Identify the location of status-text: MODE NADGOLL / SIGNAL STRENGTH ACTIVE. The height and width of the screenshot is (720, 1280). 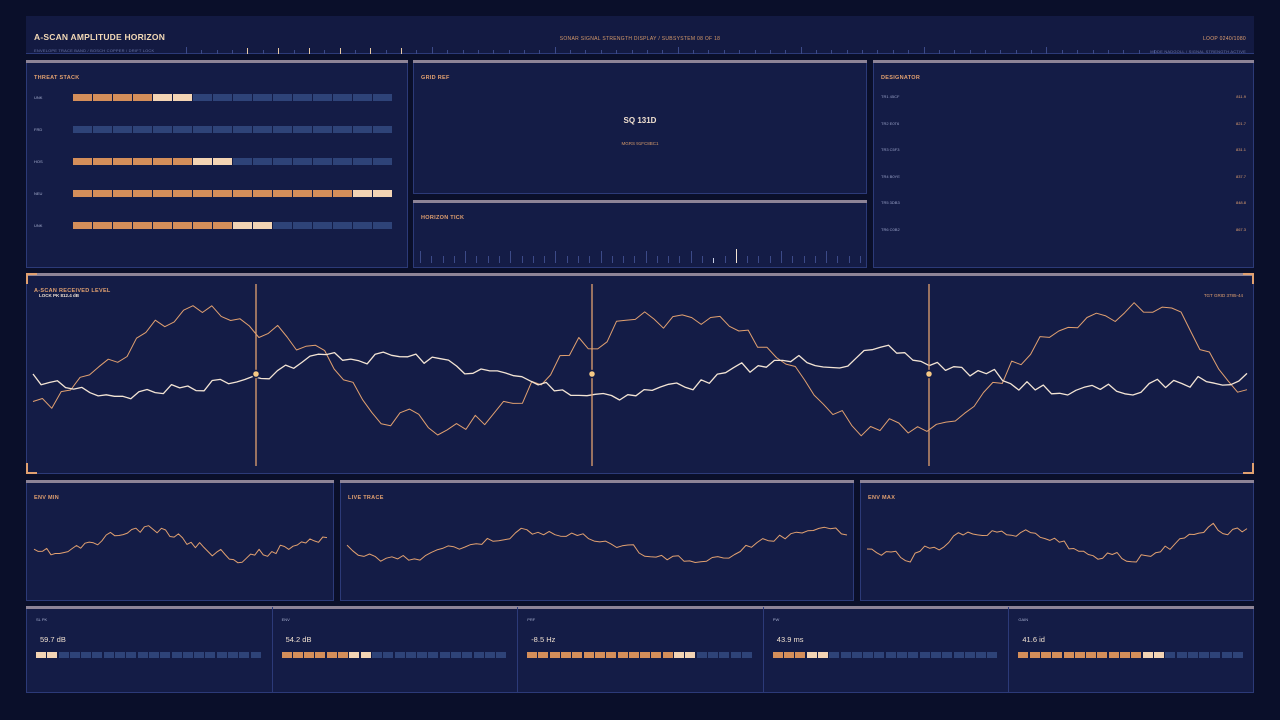
(1198, 51).